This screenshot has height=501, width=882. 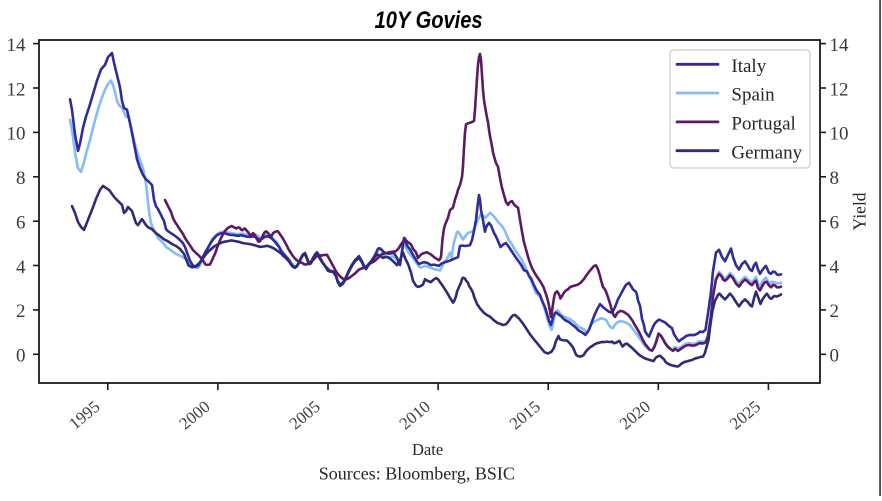 What do you see at coordinates (748, 66) in the screenshot?
I see `svg-text: Italy` at bounding box center [748, 66].